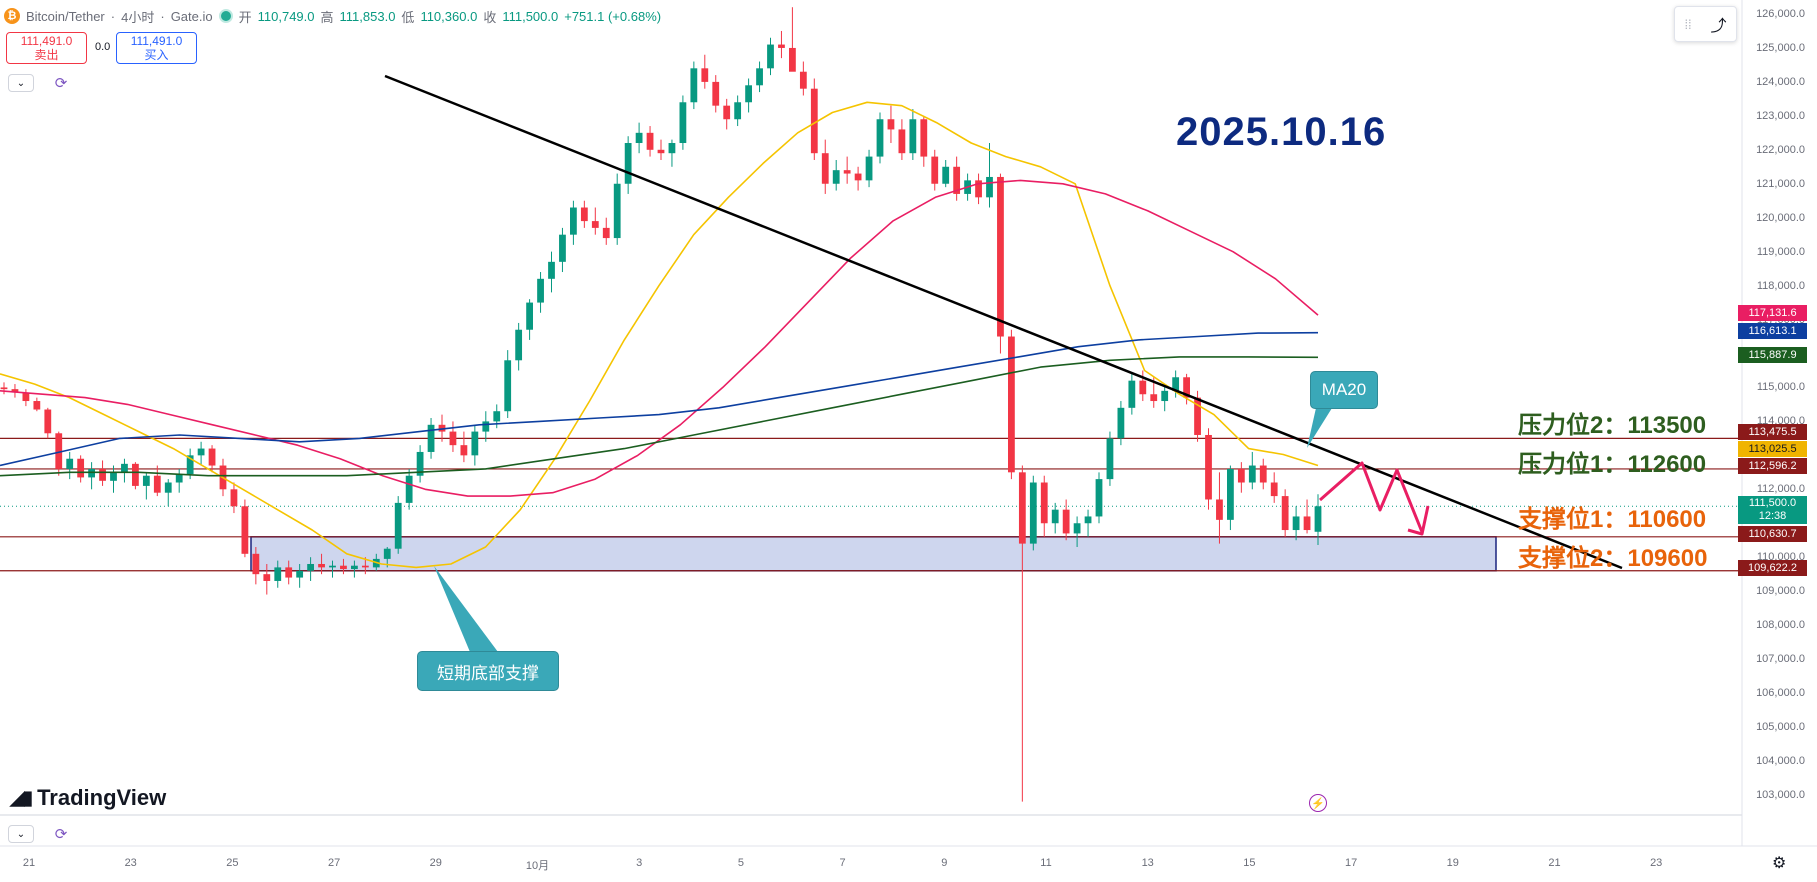  Describe the element at coordinates (65, 16) in the screenshot. I see `symbol-name: Bitcoin/Tether` at that location.